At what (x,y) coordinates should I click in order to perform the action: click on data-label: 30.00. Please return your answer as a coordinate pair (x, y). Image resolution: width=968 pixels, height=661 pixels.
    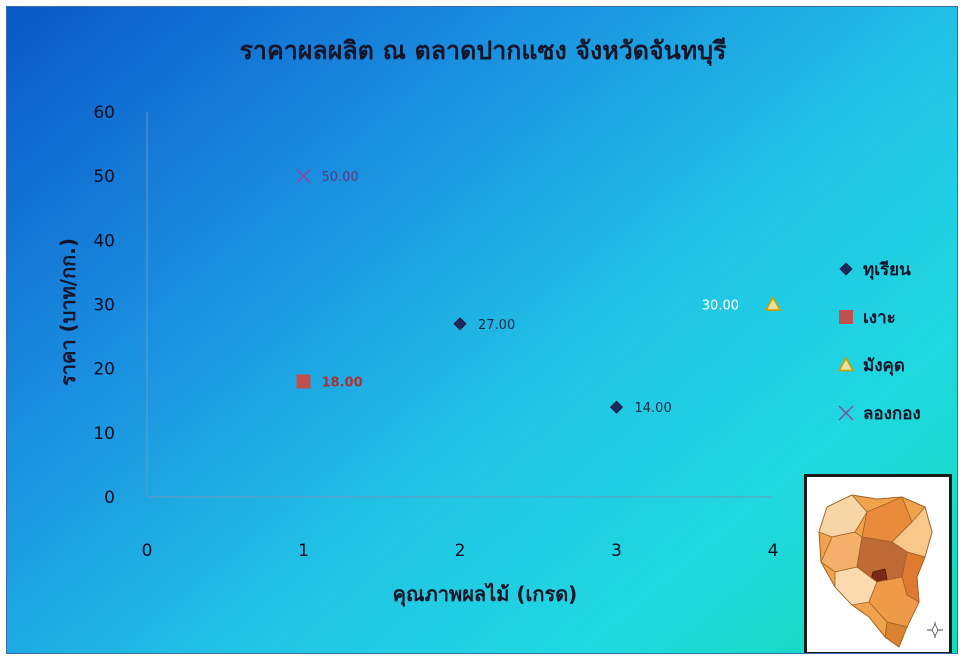
    Looking at the image, I should click on (720, 306).